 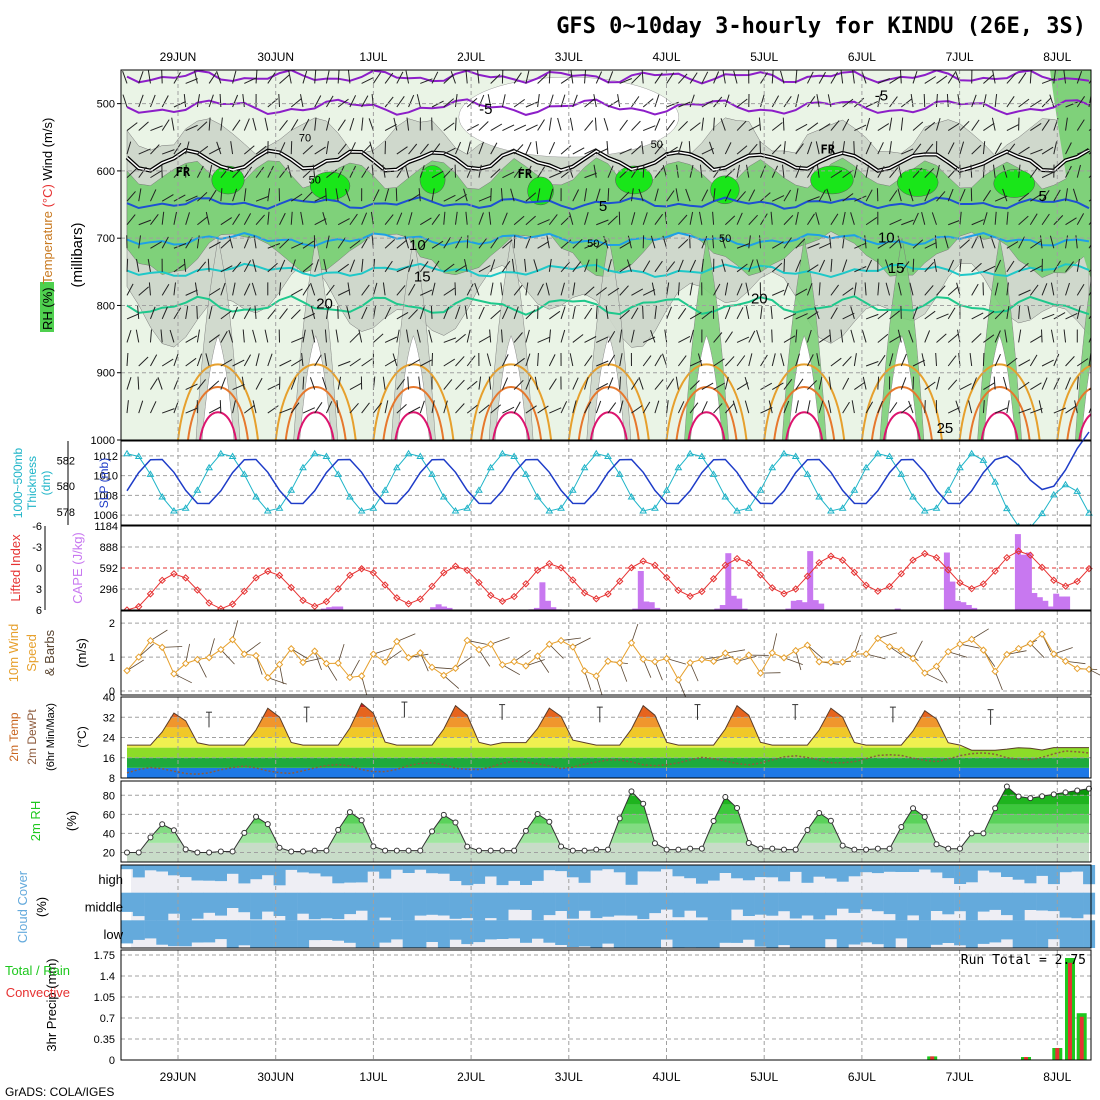 I want to click on temp2m-tick-label: 8, so click(x=112, y=779).